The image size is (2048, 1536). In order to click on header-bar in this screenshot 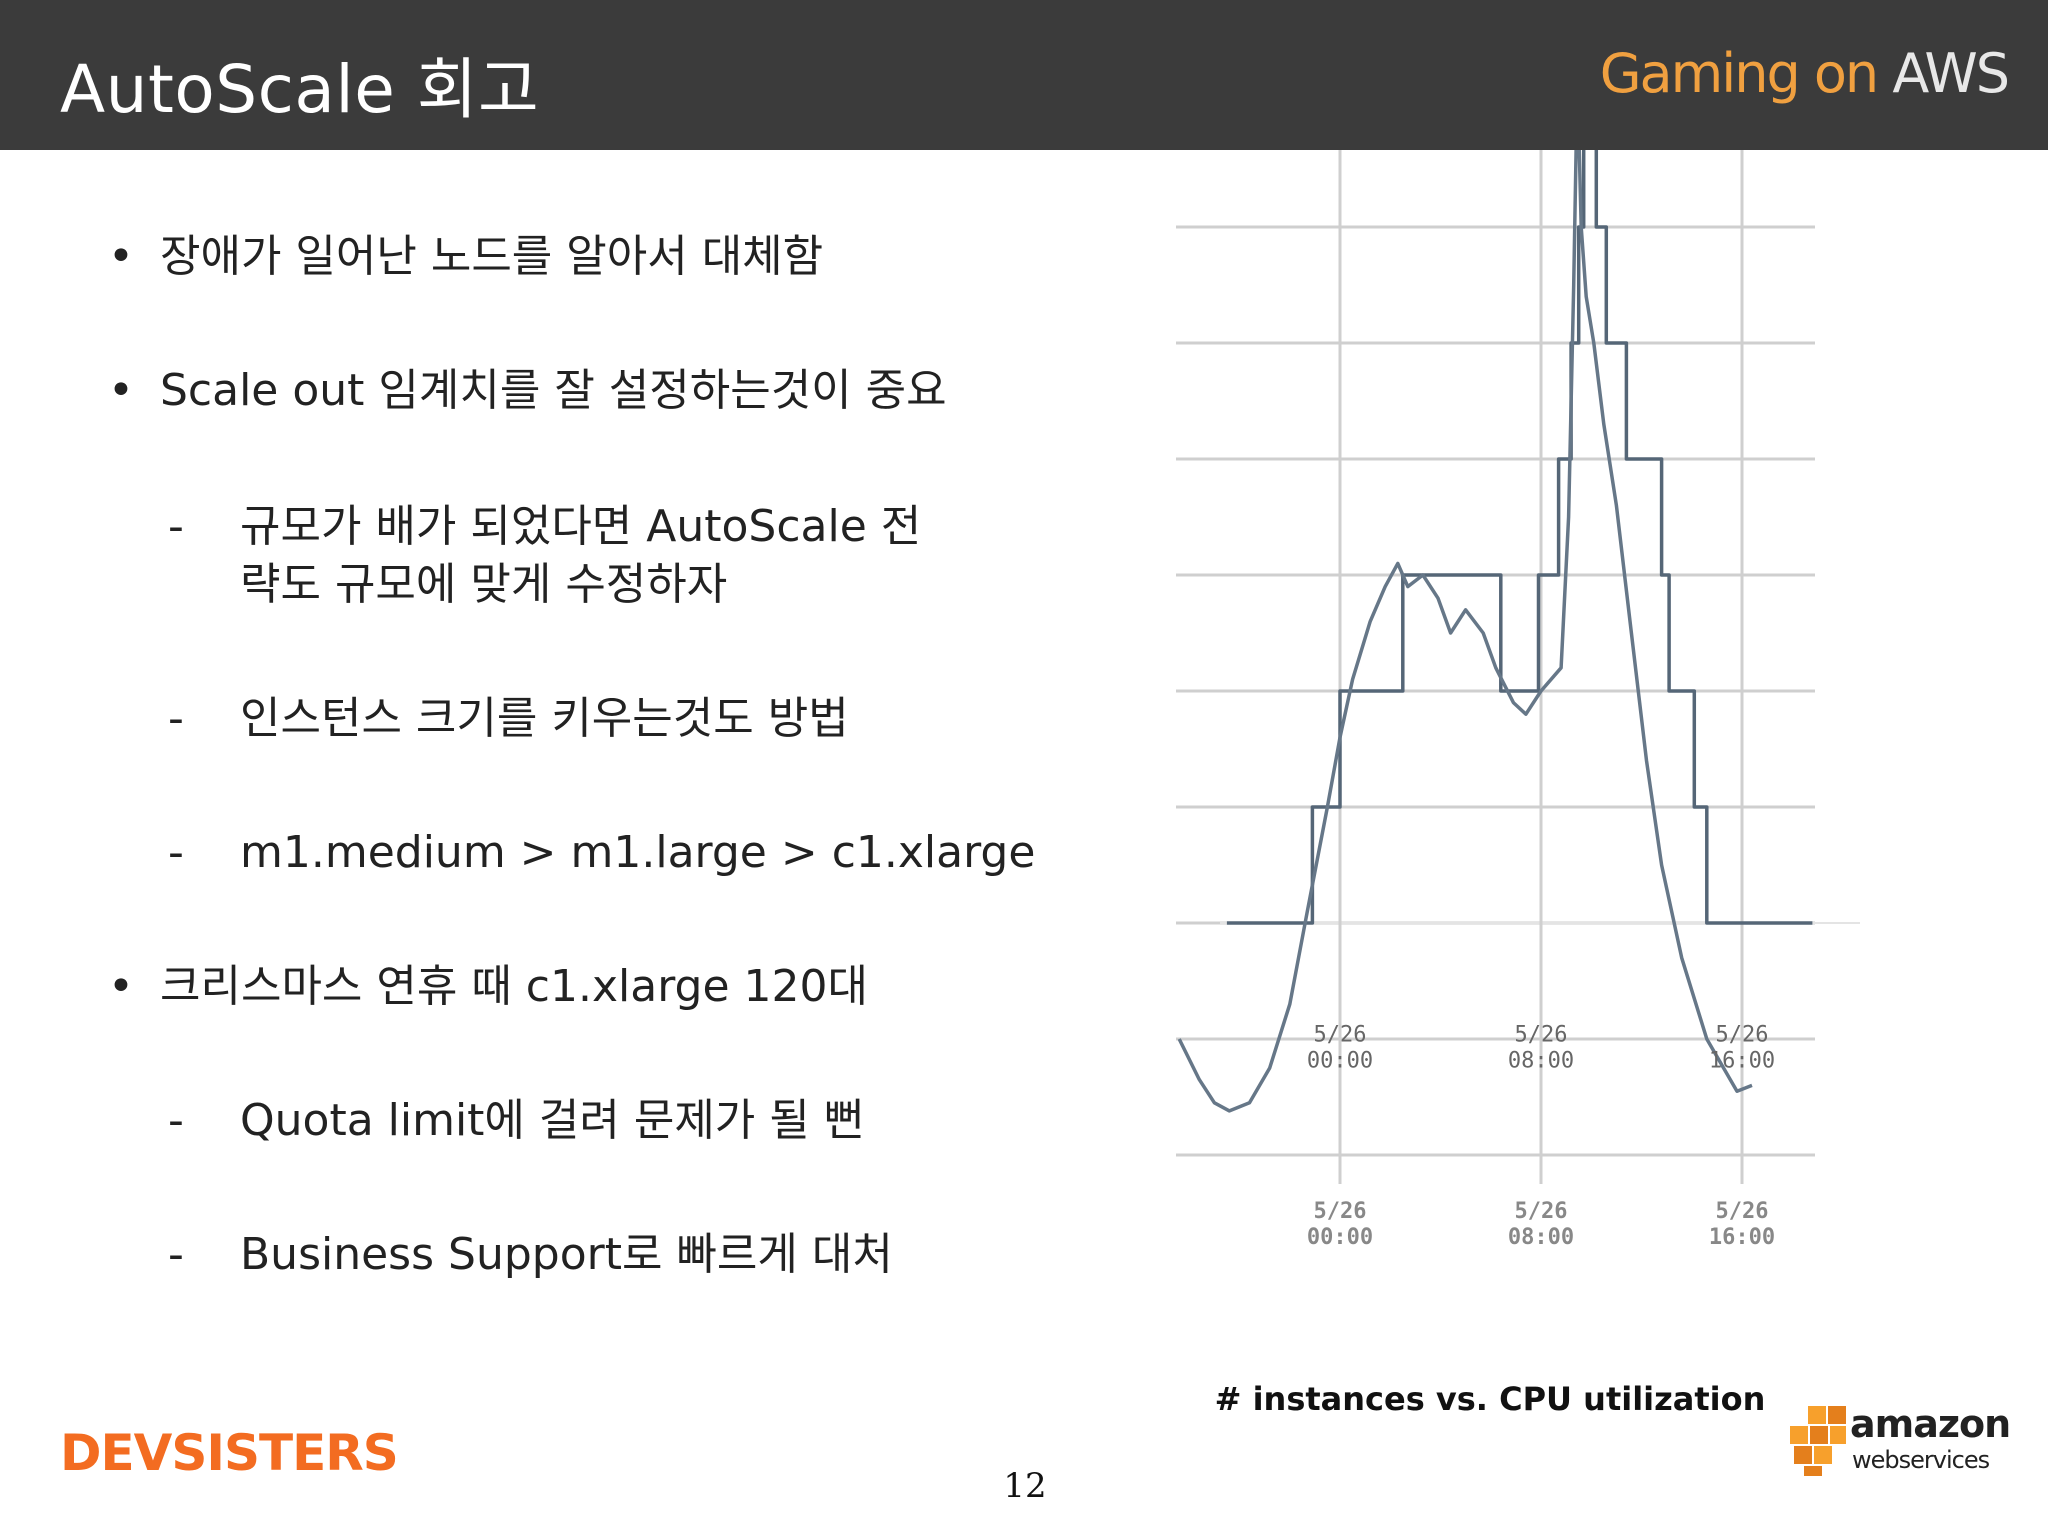, I will do `click(1024, 75)`.